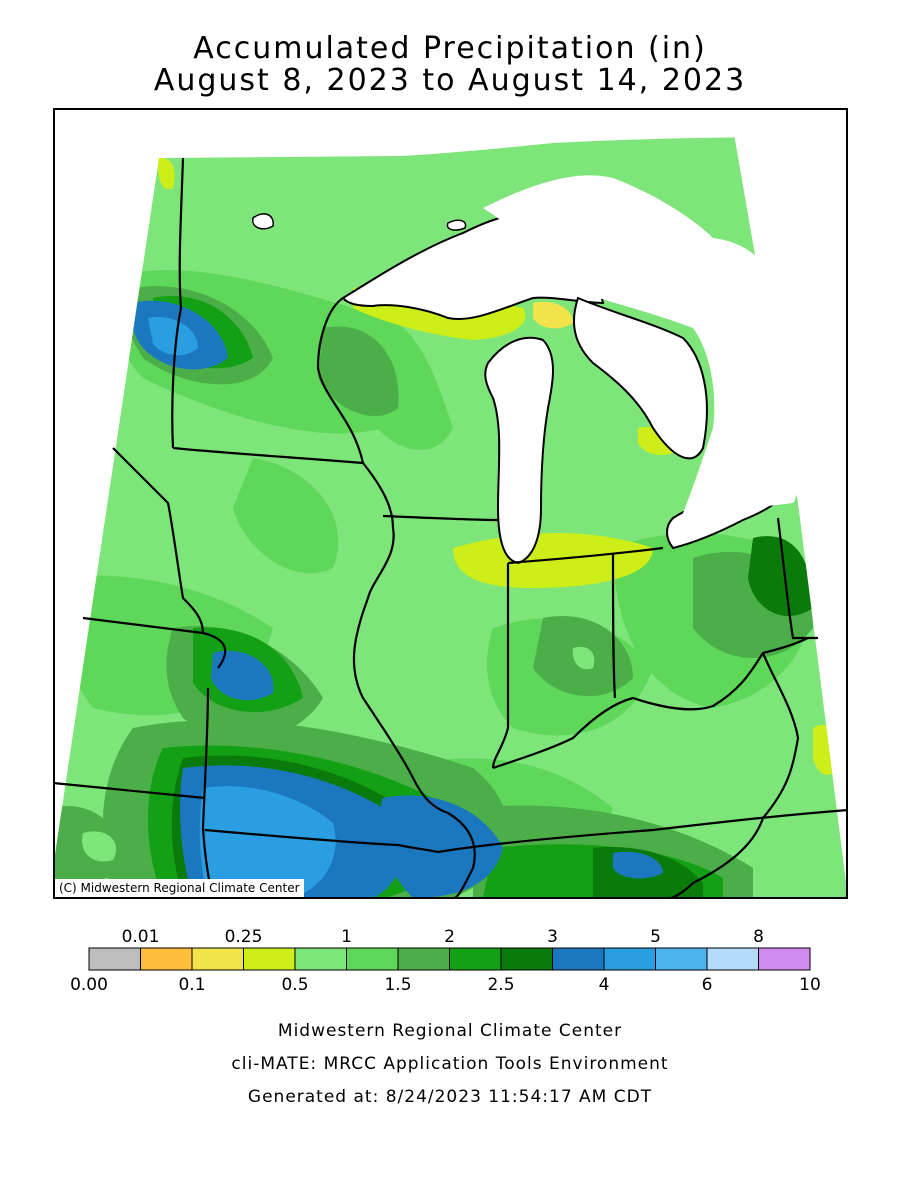  Describe the element at coordinates (503, 133) in the screenshot. I see `canada-north` at that location.